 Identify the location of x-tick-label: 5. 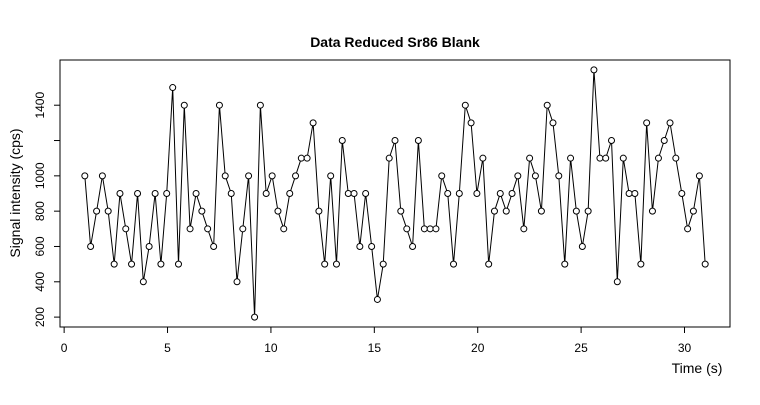
(167, 348).